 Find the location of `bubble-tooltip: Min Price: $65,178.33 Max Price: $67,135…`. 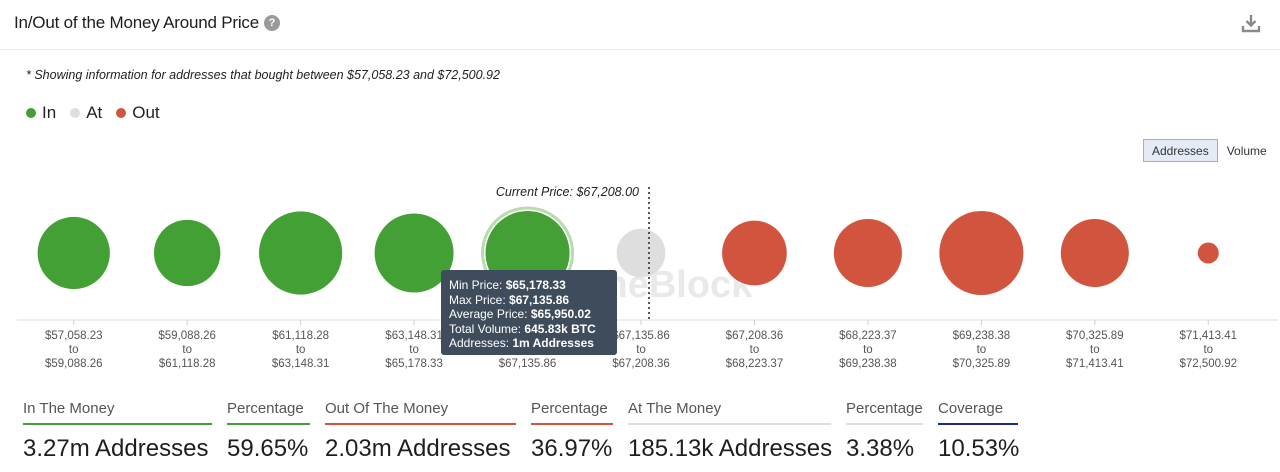

bubble-tooltip: Min Price: $65,178.33 Max Price: $67,135… is located at coordinates (529, 312).